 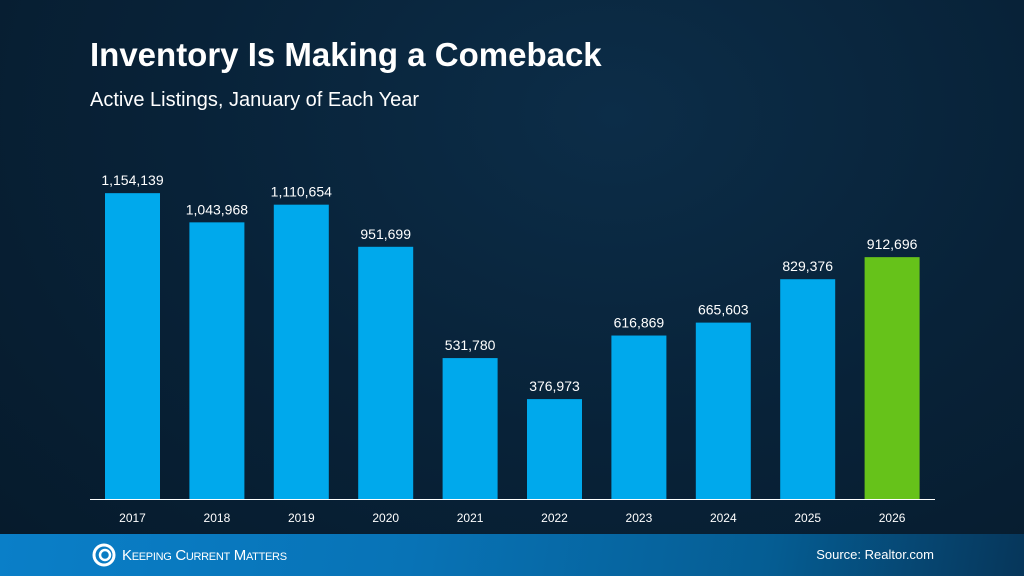 What do you see at coordinates (554, 449) in the screenshot?
I see `bar-2022` at bounding box center [554, 449].